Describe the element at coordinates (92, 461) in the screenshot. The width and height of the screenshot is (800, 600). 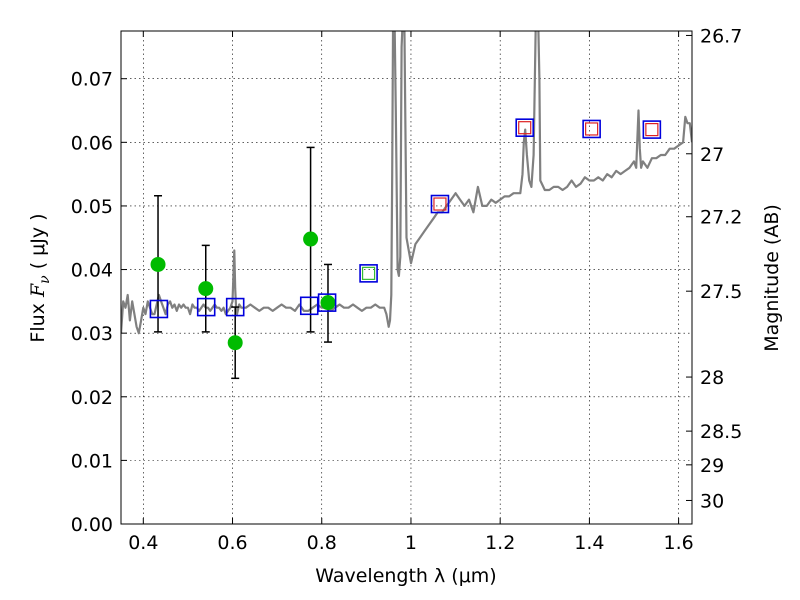
I see `y-tick-label: 0.01` at that location.